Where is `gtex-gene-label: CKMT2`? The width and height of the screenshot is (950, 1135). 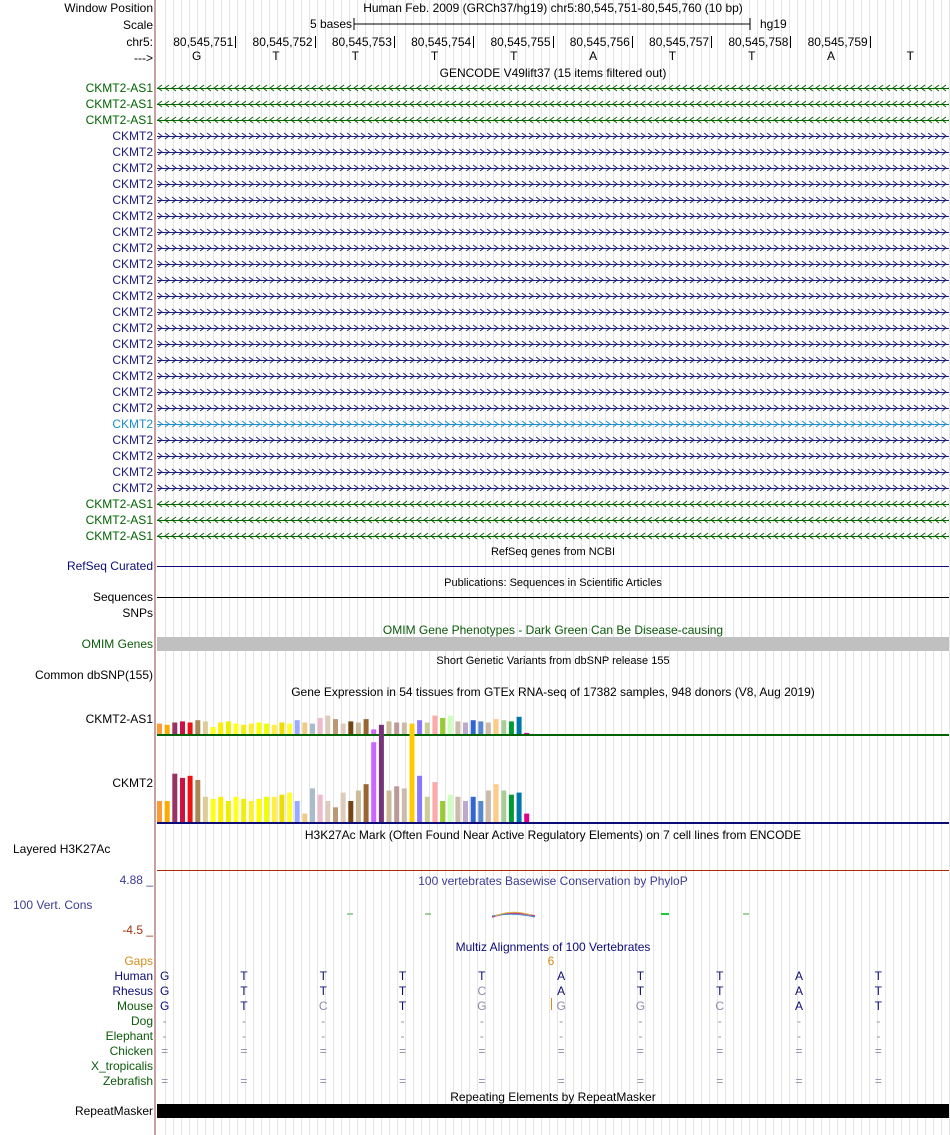 gtex-gene-label: CKMT2 is located at coordinates (132, 783).